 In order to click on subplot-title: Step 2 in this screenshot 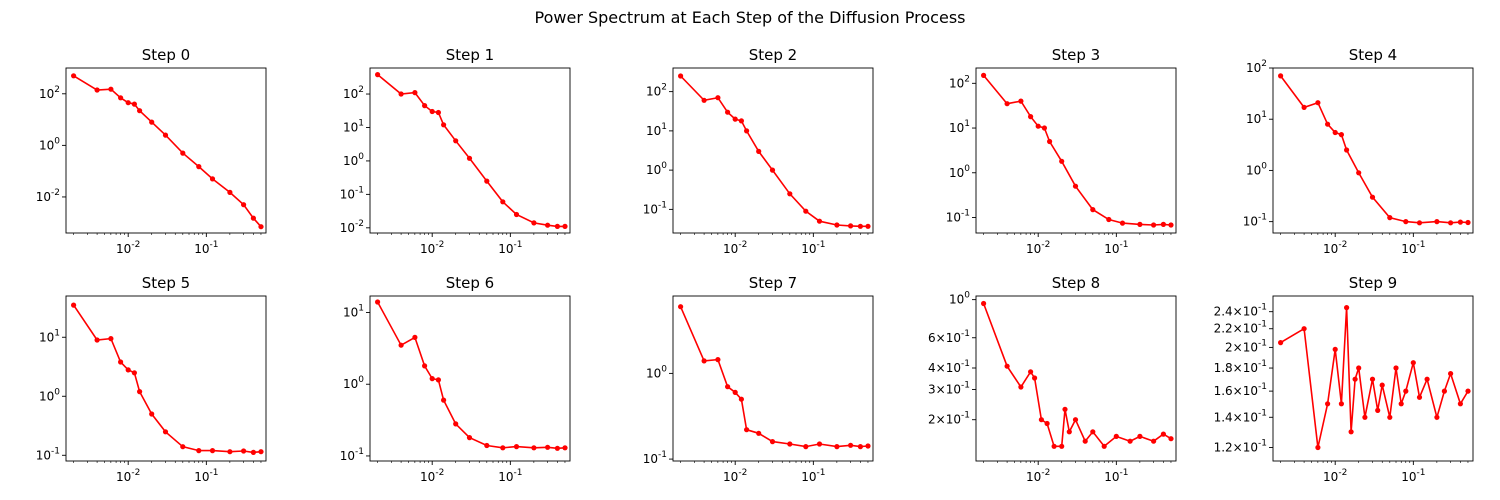, I will do `click(773, 55)`.